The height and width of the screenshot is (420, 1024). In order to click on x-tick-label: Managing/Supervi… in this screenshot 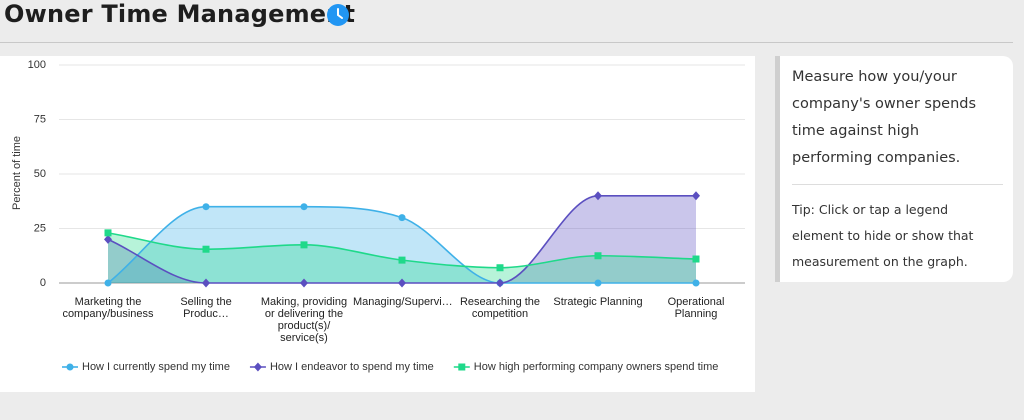, I will do `click(403, 302)`.